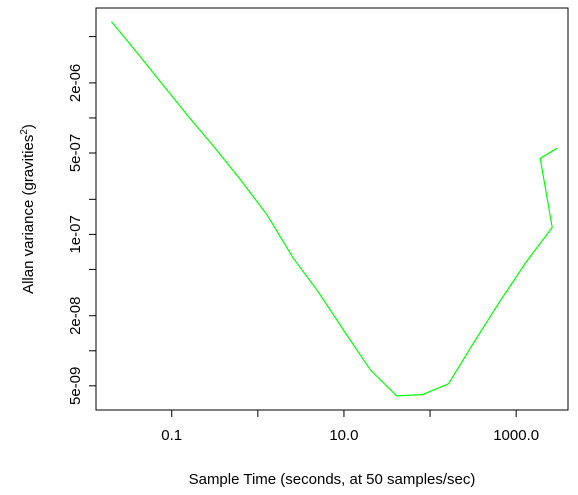 This screenshot has height=495, width=578. Describe the element at coordinates (75, 386) in the screenshot. I see `y-tick-label: 5e-09` at that location.